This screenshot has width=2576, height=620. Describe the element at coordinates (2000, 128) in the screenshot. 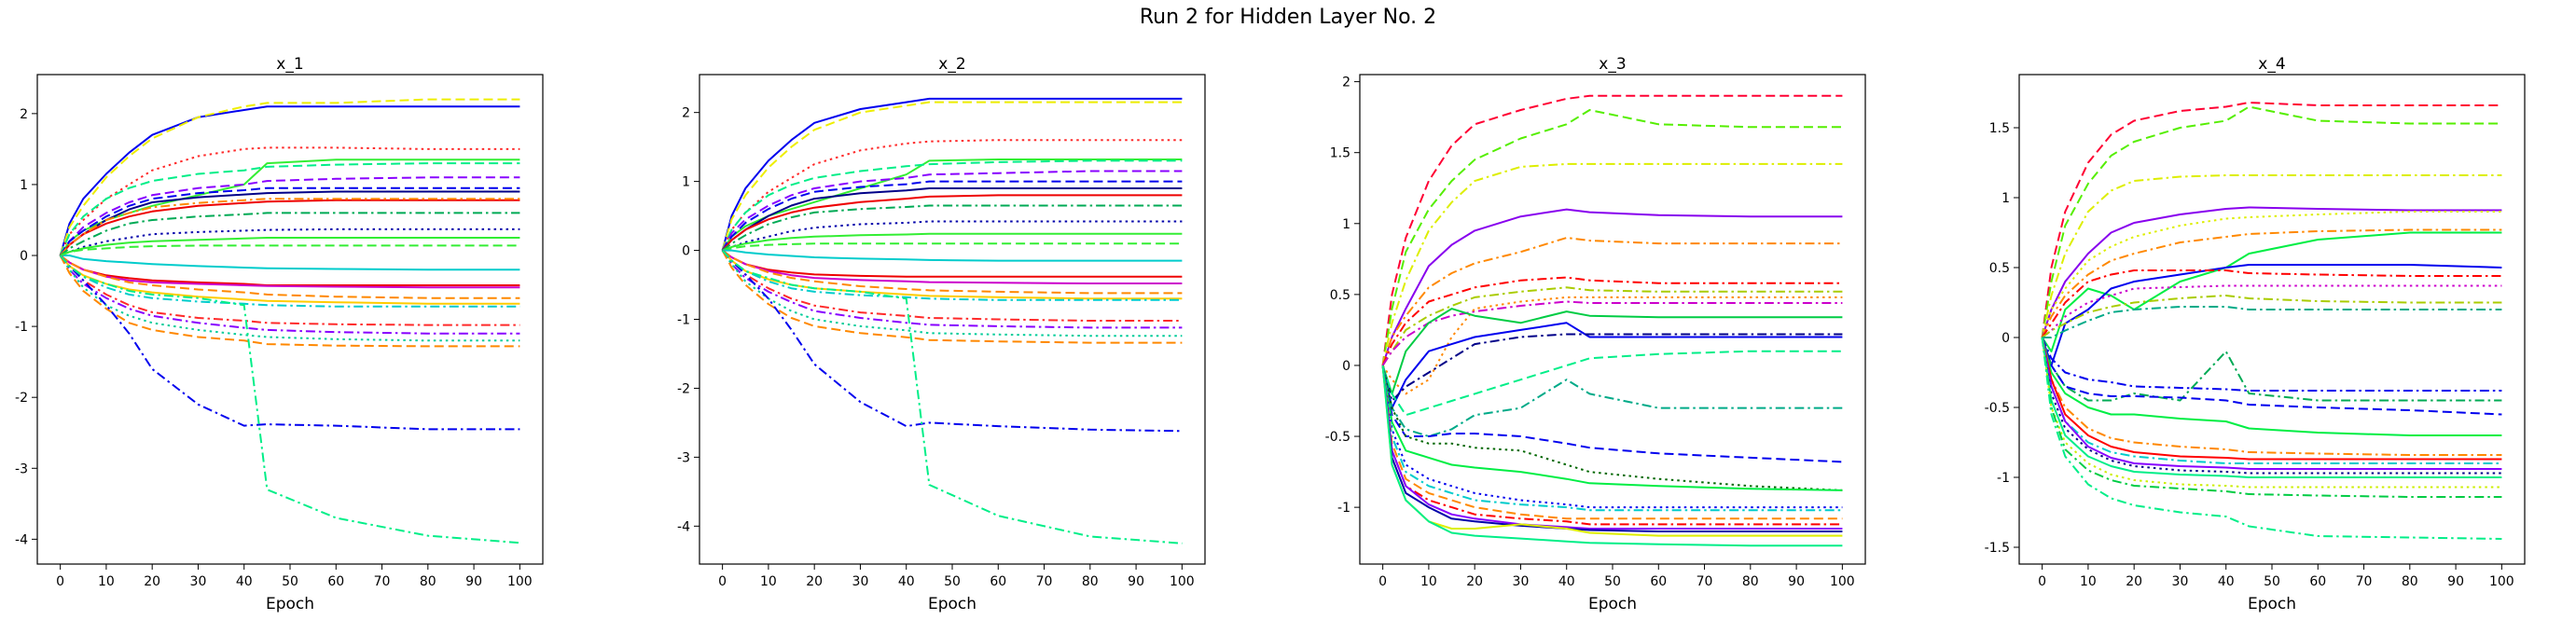

I see `y-tick-label: 1.5` at that location.